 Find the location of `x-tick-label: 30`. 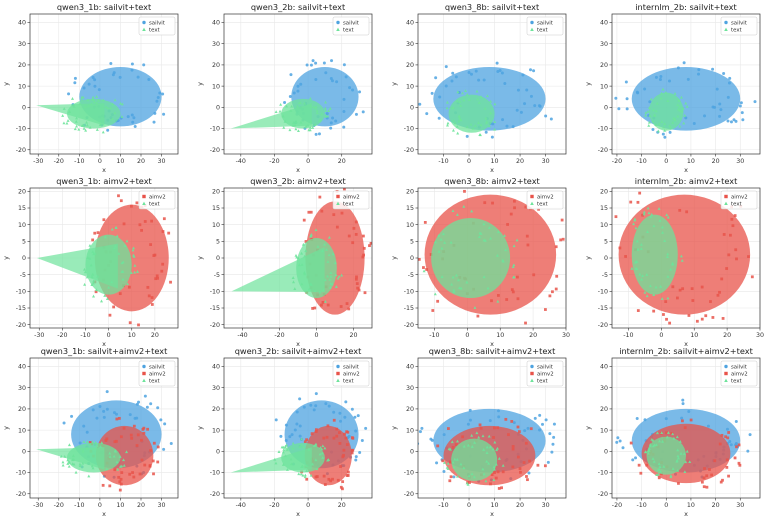

x-tick-label: 30 is located at coordinates (546, 505).